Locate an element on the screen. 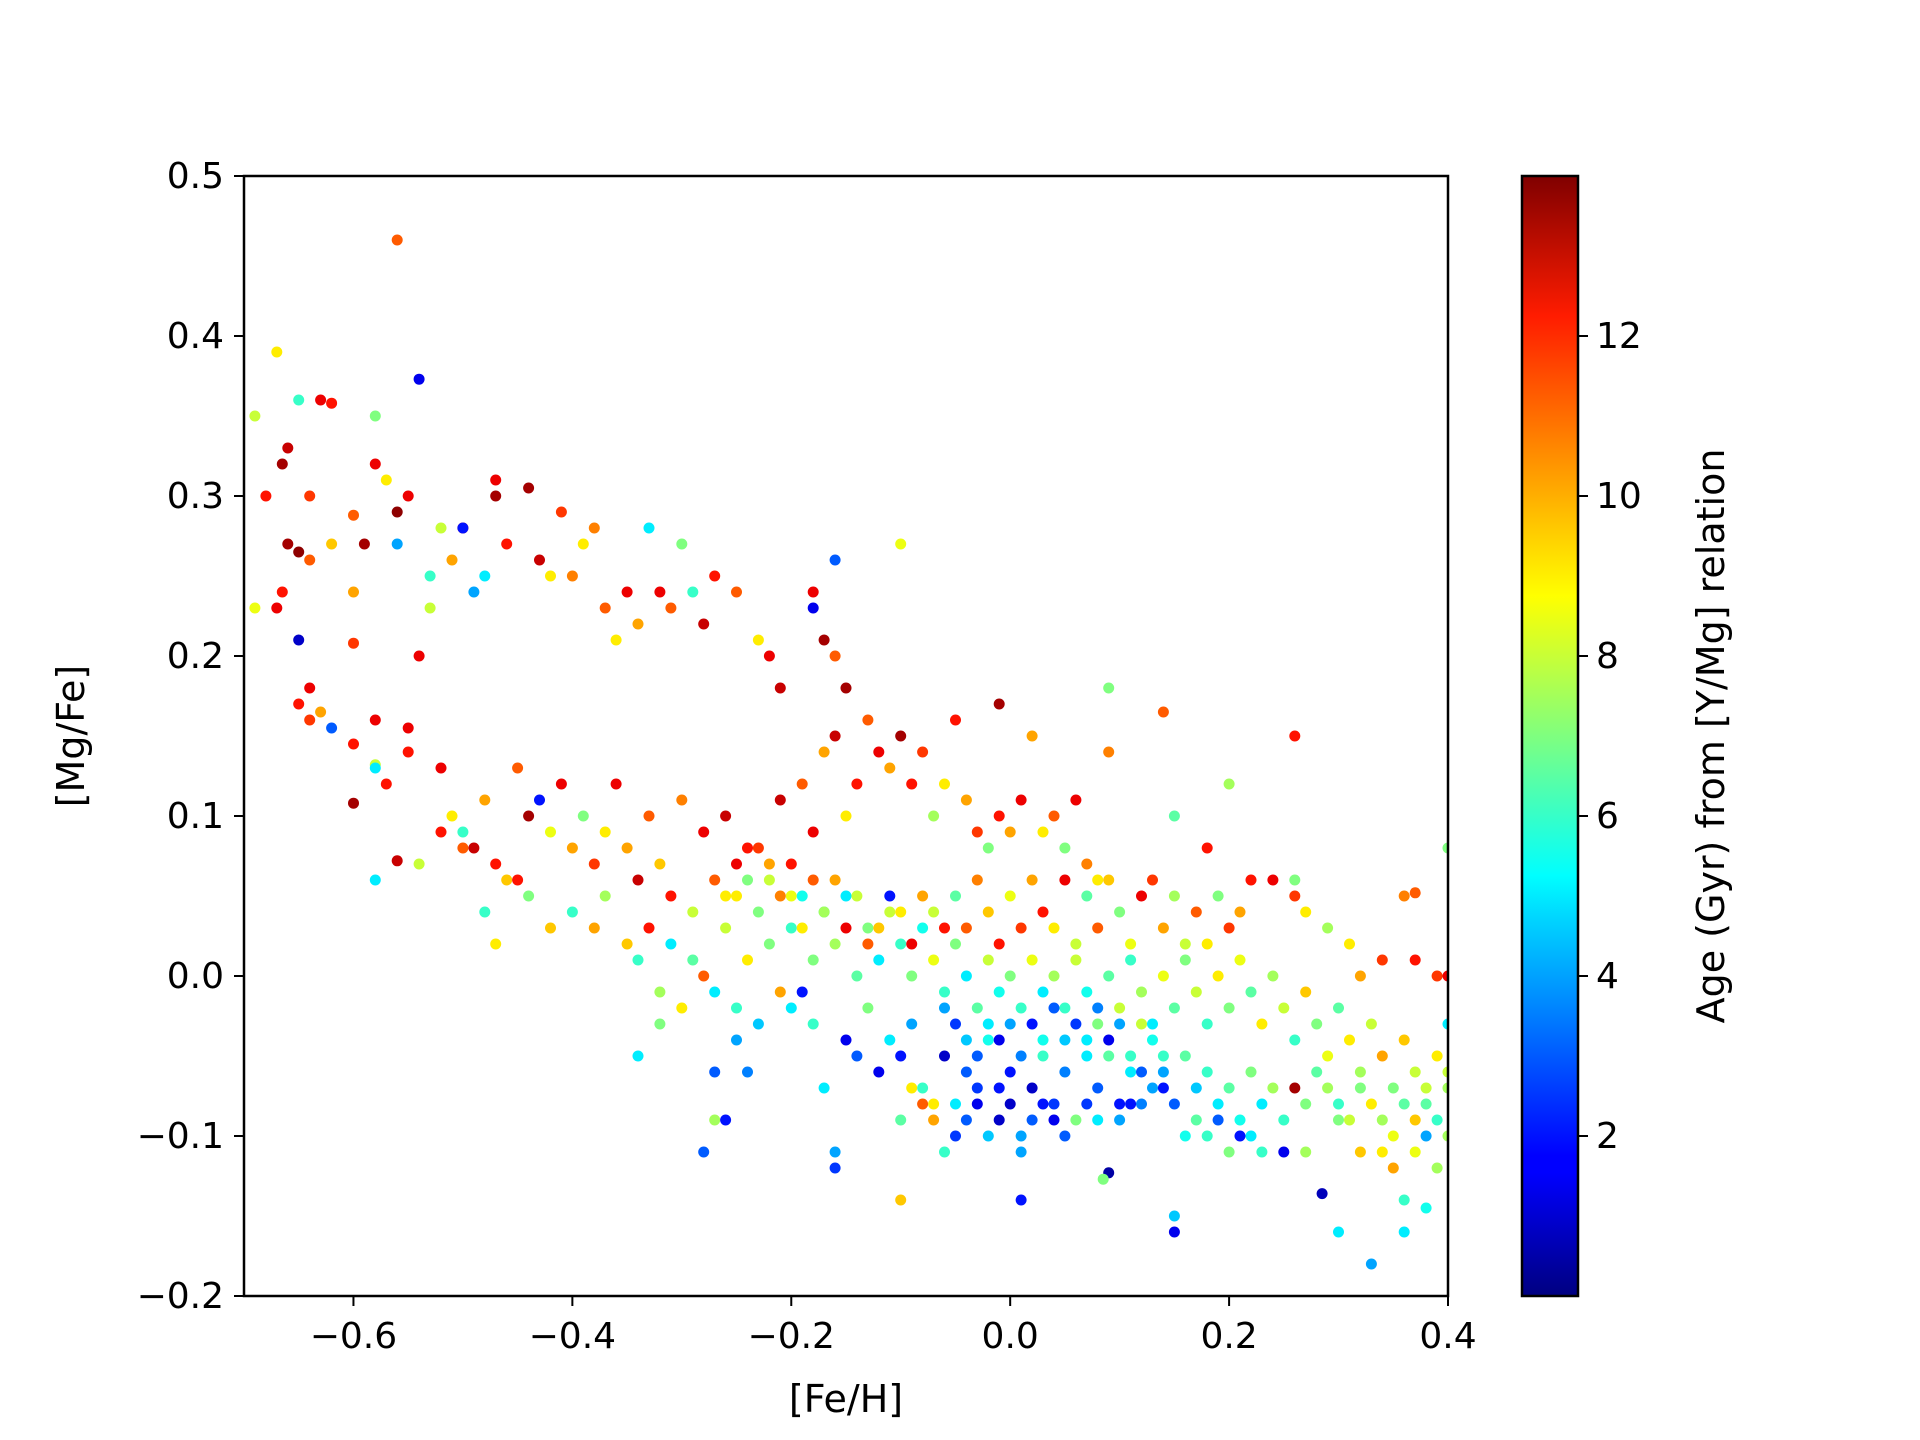 The image size is (1920, 1440). colorbar-tick-label: 12 is located at coordinates (1619, 336).